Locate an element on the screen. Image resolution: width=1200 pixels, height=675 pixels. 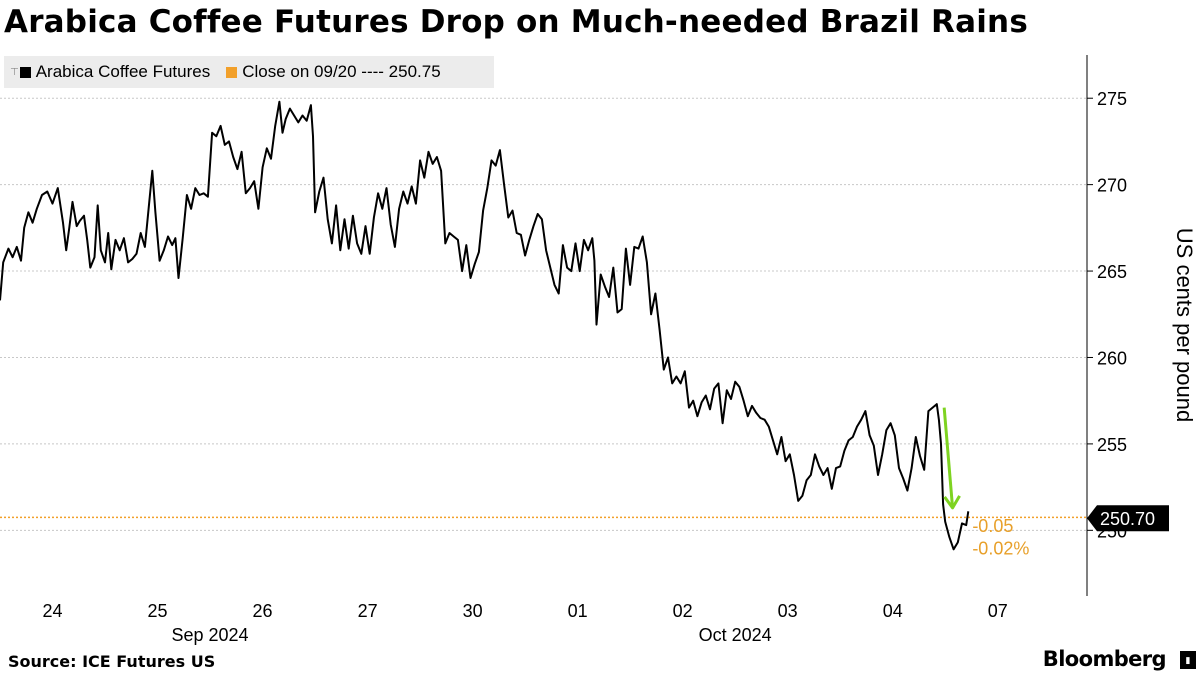
last-value-label: 250.70 is located at coordinates (1127, 519).